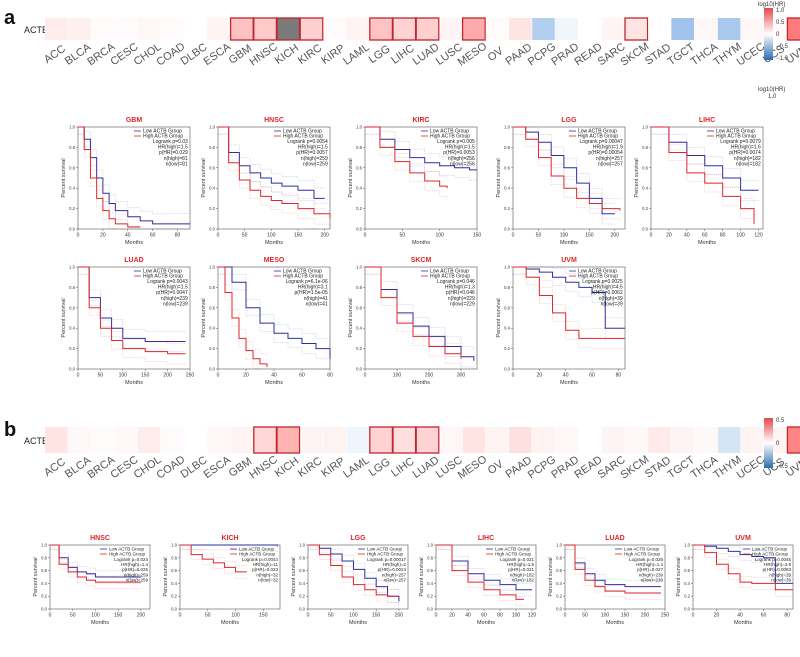 The width and height of the screenshot is (800, 657). What do you see at coordinates (170, 142) in the screenshot?
I see `km-stat: Logrank p=0.03` at bounding box center [170, 142].